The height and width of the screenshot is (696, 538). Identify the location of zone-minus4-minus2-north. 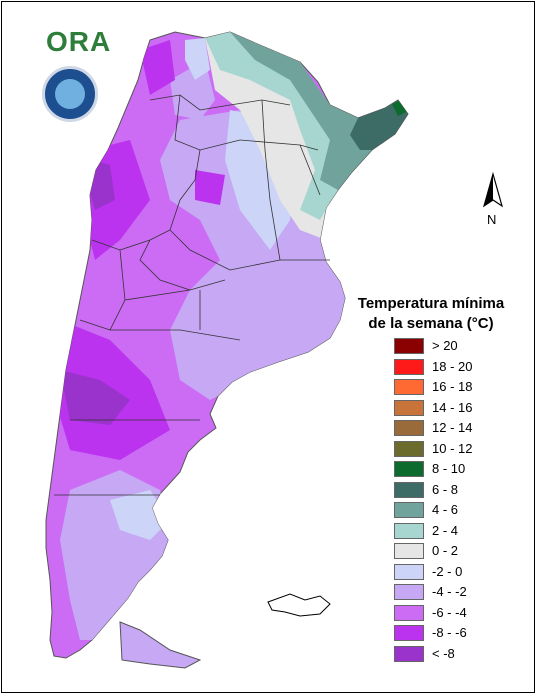
(192, 90).